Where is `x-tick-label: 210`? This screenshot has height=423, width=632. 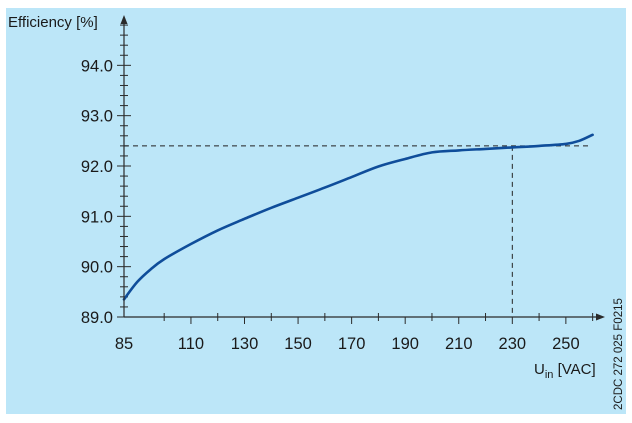 x-tick-label: 210 is located at coordinates (459, 344).